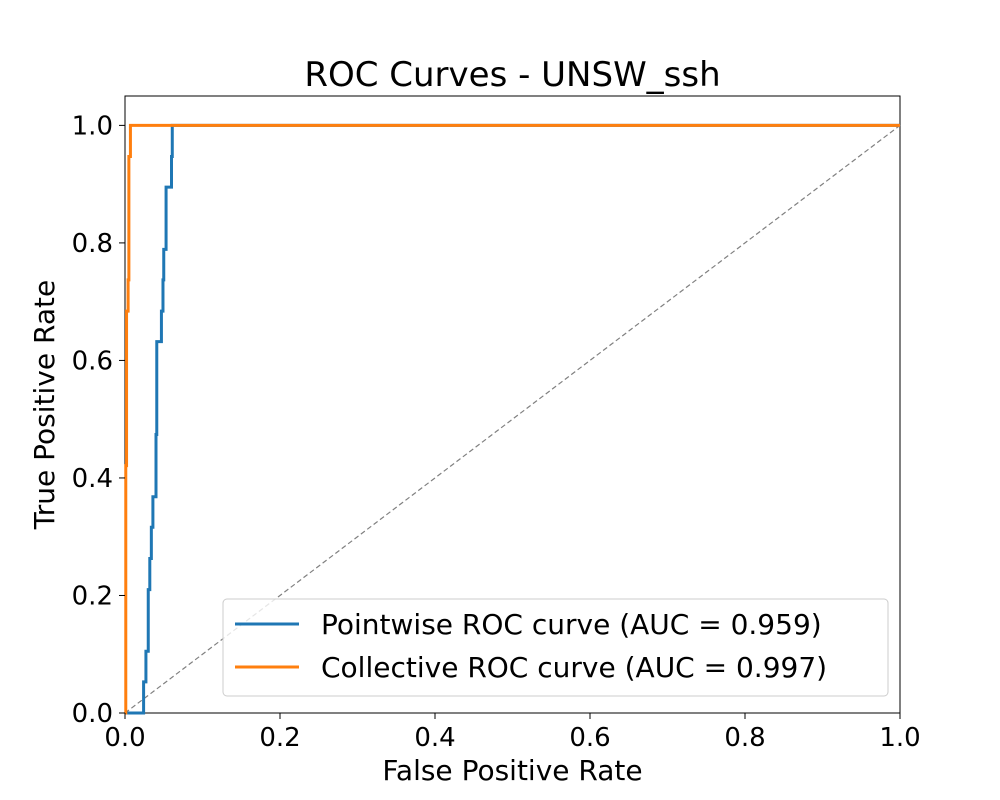 This screenshot has width=1000, height=800. What do you see at coordinates (744, 738) in the screenshot?
I see `x-tick-label: 0.8` at bounding box center [744, 738].